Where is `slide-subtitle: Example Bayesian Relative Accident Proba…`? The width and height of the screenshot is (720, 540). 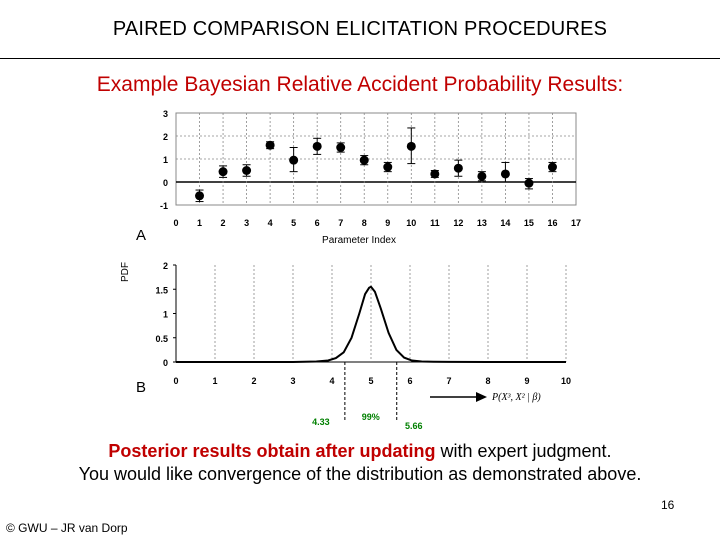
slide-subtitle: Example Bayesian Relative Accident Proba… is located at coordinates (360, 84).